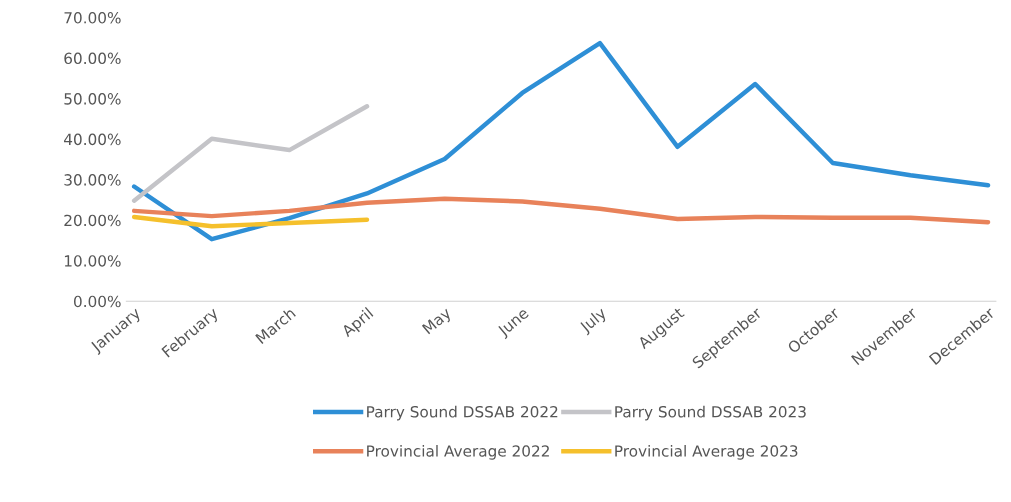  Describe the element at coordinates (92, 99) in the screenshot. I see `y-tick-label: 50.00%` at that location.